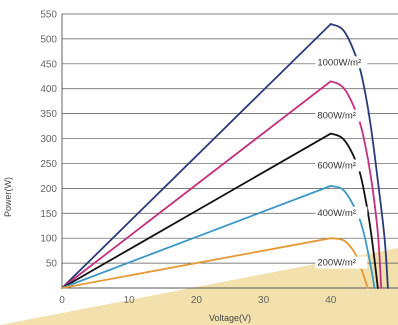  I want to click on y-tick-label-500: 500, so click(48, 39).